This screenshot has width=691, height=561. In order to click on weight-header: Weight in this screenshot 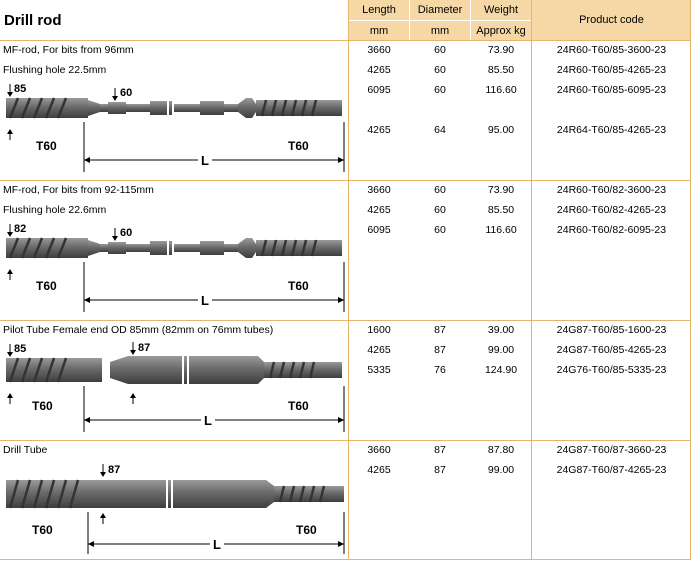, I will do `click(501, 10)`.